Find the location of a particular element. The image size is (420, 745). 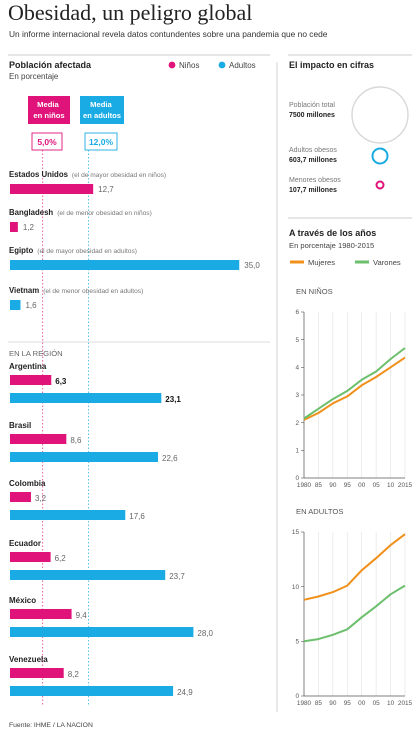

obese-adults-value: 603,7 millones is located at coordinates (313, 160).